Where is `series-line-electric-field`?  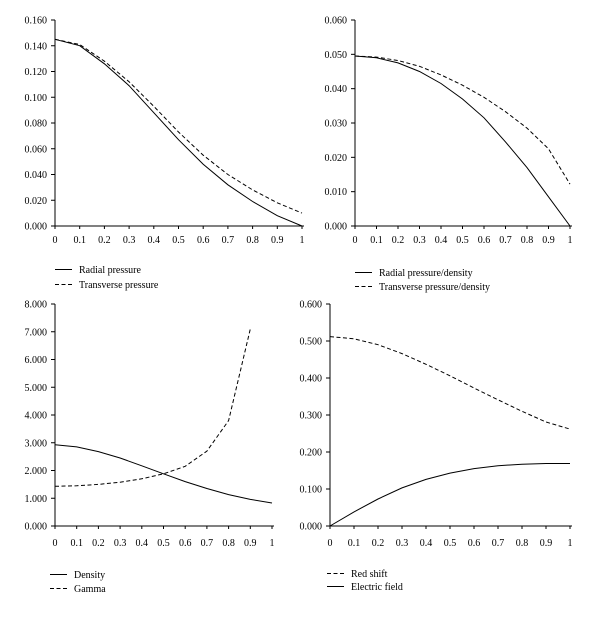
series-line-electric-field is located at coordinates (449, 495).